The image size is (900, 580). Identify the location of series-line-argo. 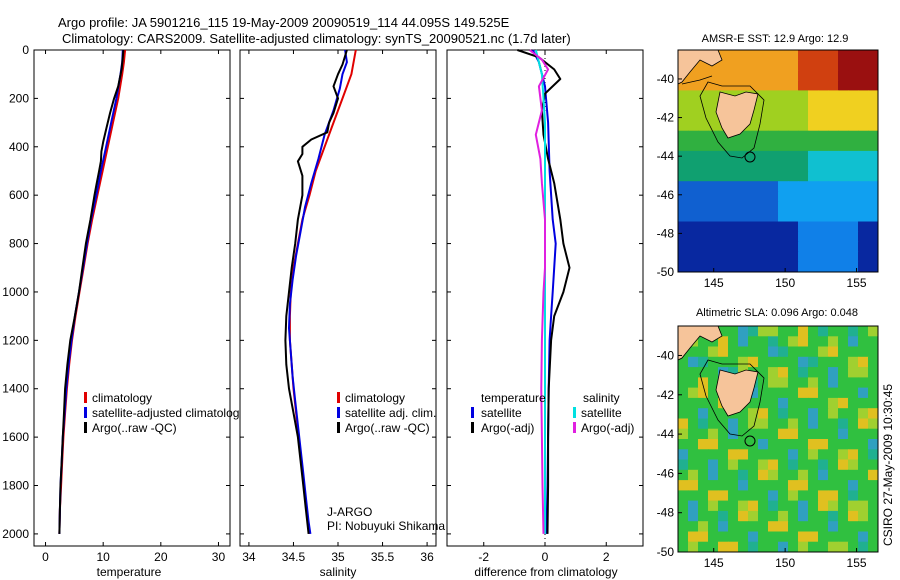
(316, 292).